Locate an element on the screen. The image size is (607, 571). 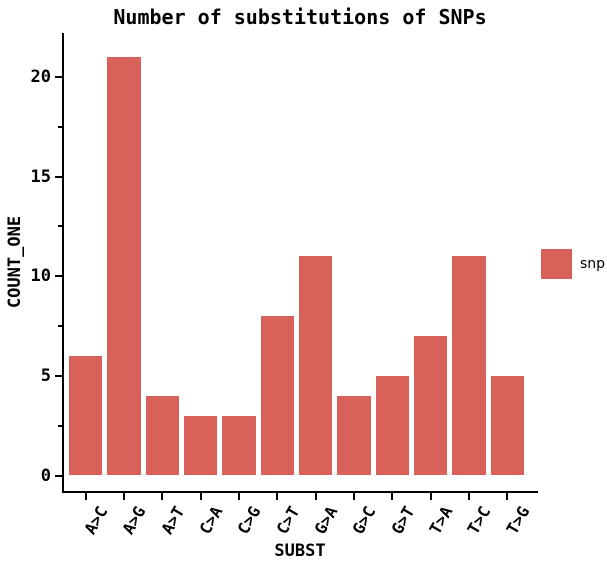
y-axis-spine is located at coordinates (63, 263).